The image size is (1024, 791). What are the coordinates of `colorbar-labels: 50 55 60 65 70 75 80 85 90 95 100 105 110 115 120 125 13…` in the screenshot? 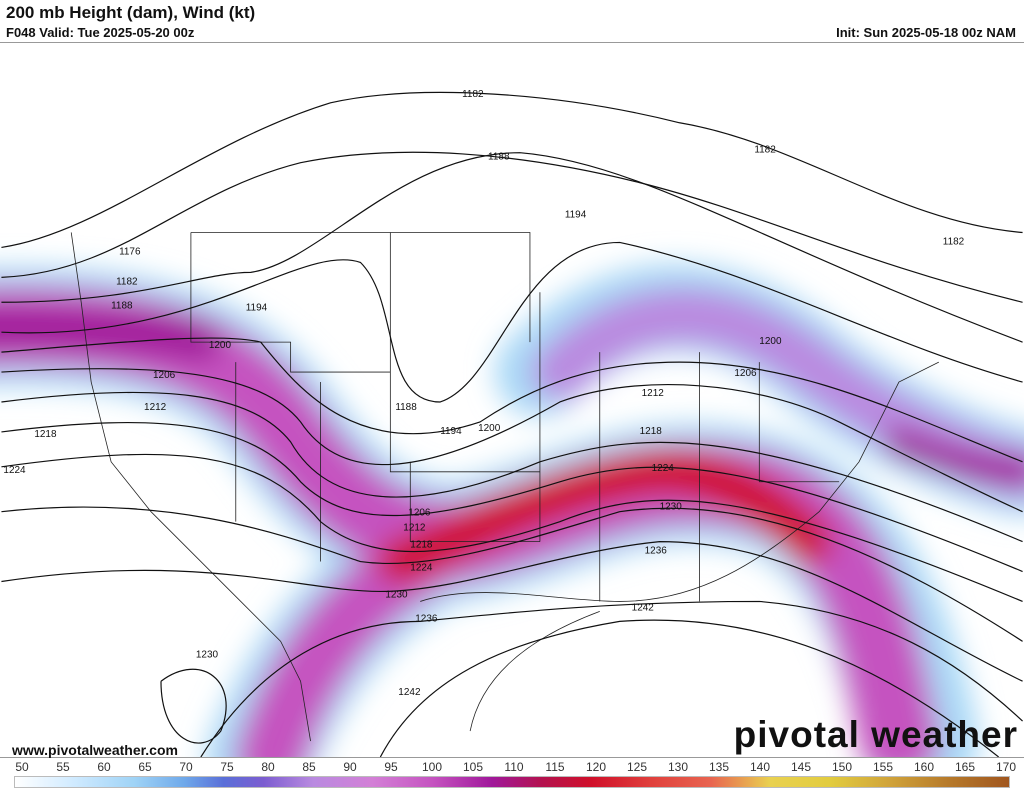 It's located at (515, 767).